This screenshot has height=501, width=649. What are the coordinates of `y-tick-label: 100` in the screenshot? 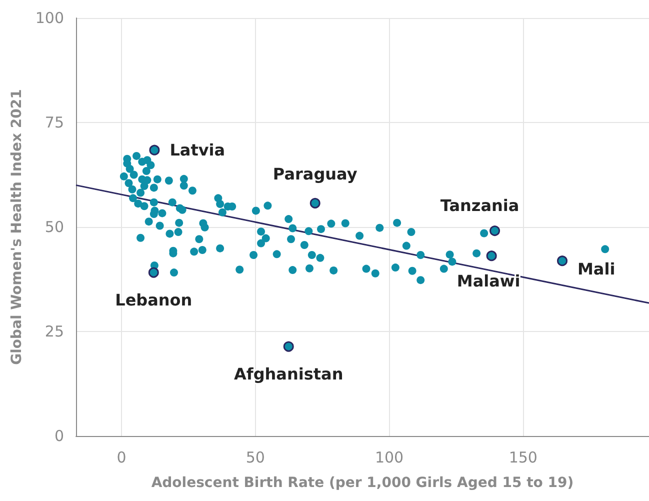 It's located at (49, 18).